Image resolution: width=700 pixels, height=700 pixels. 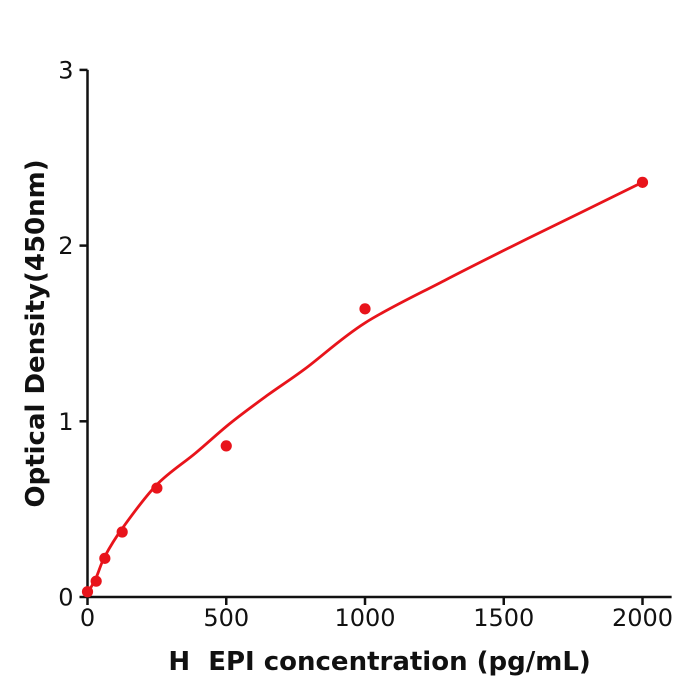 I want to click on x-tick-label: 0, so click(x=87, y=618).